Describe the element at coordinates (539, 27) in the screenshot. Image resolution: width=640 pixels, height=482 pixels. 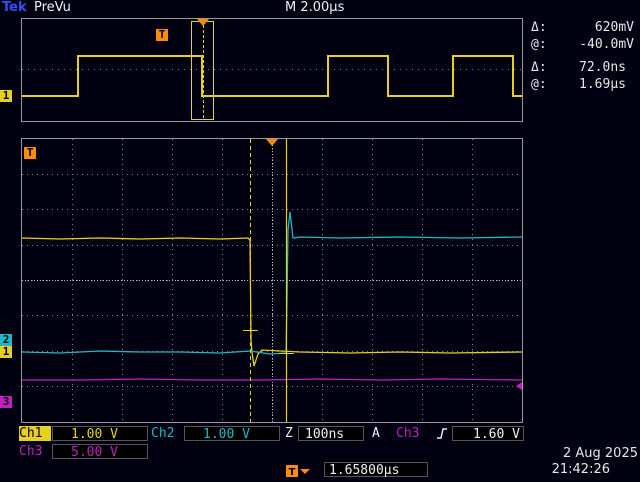
I see `delta-voltage-label: Δ:` at that location.